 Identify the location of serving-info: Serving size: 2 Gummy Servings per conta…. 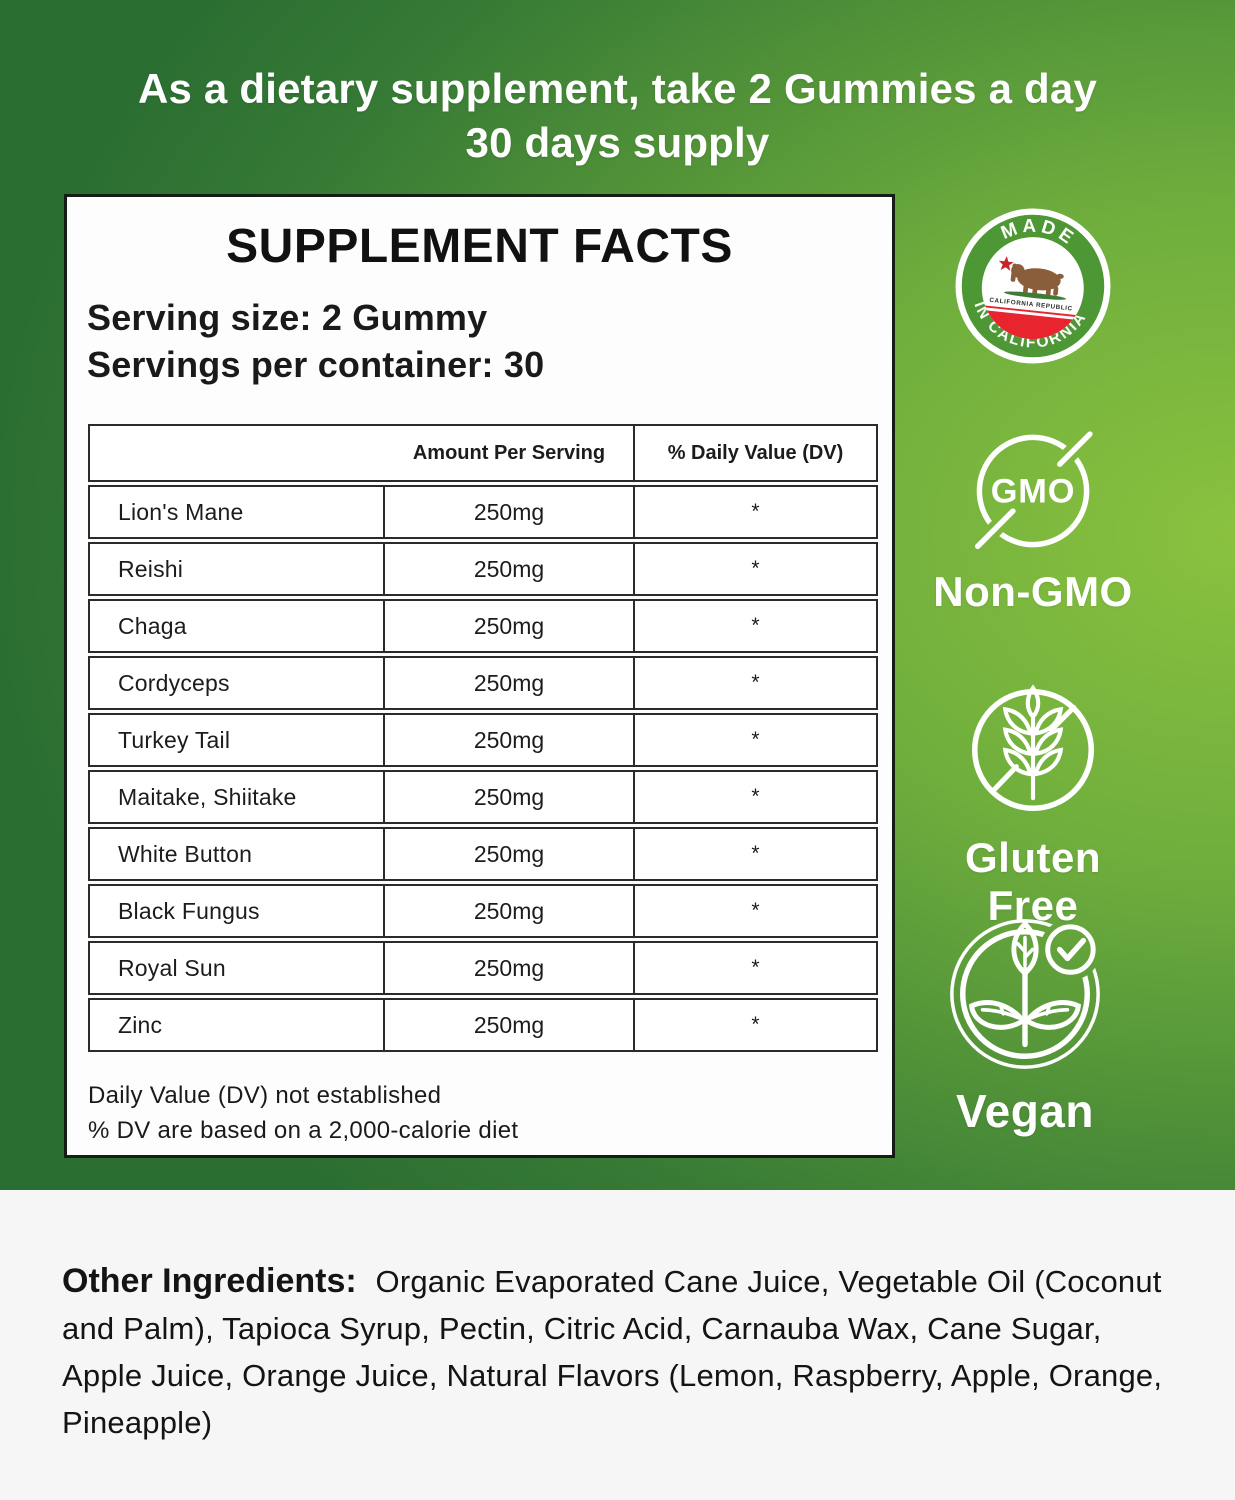
(489, 341).